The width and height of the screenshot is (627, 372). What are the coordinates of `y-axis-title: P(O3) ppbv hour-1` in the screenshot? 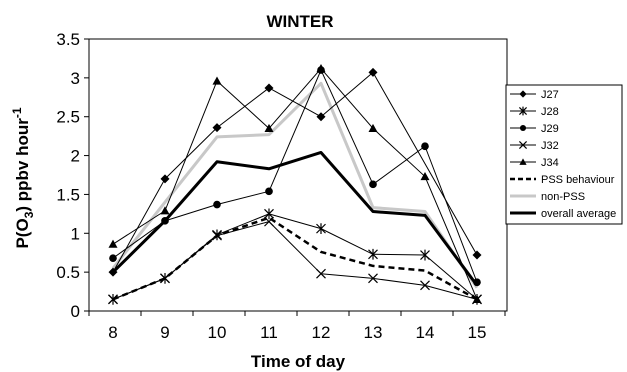 It's located at (23, 177).